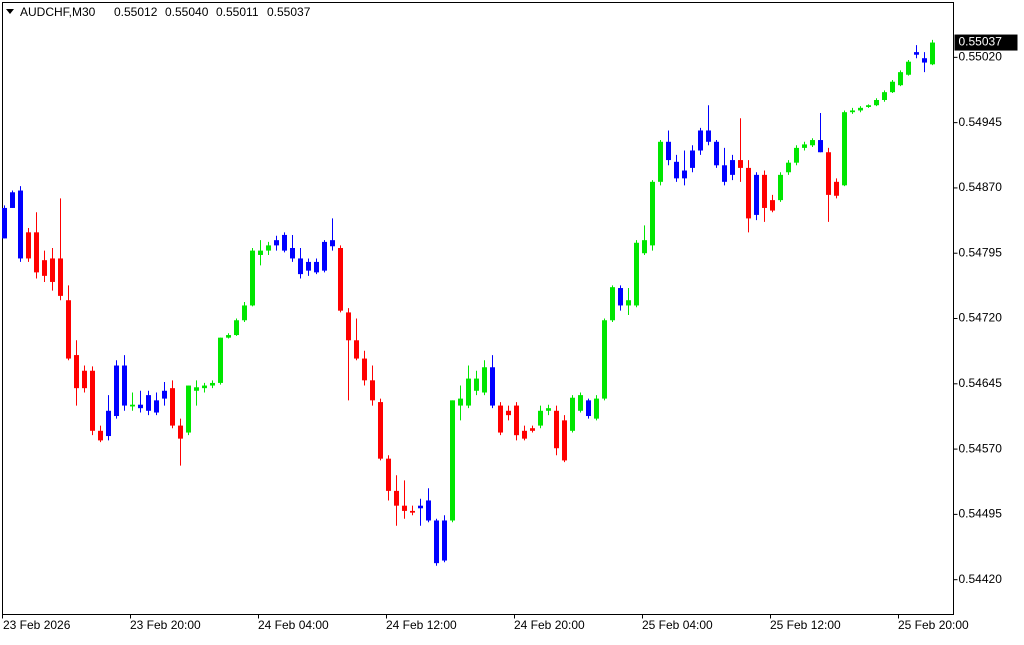  Describe the element at coordinates (289, 12) in the screenshot. I see `close-price: 0.55037` at that location.